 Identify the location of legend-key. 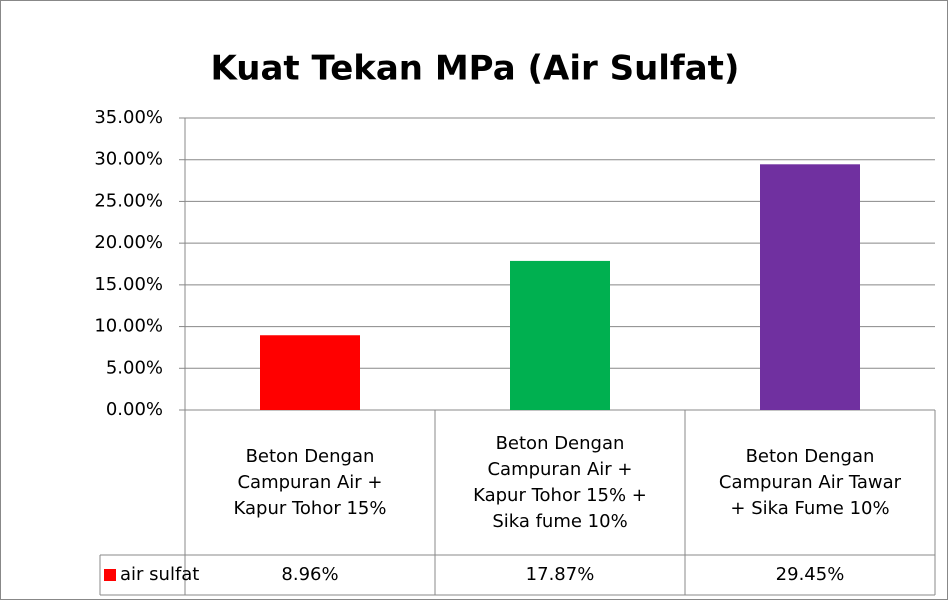
(110, 575).